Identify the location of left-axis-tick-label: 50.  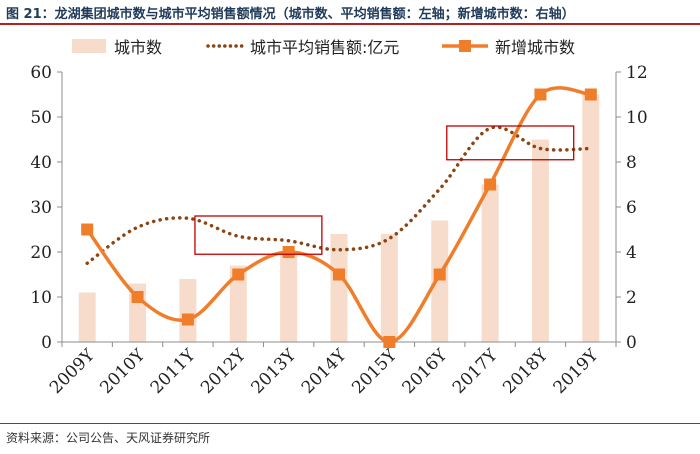
(41, 118).